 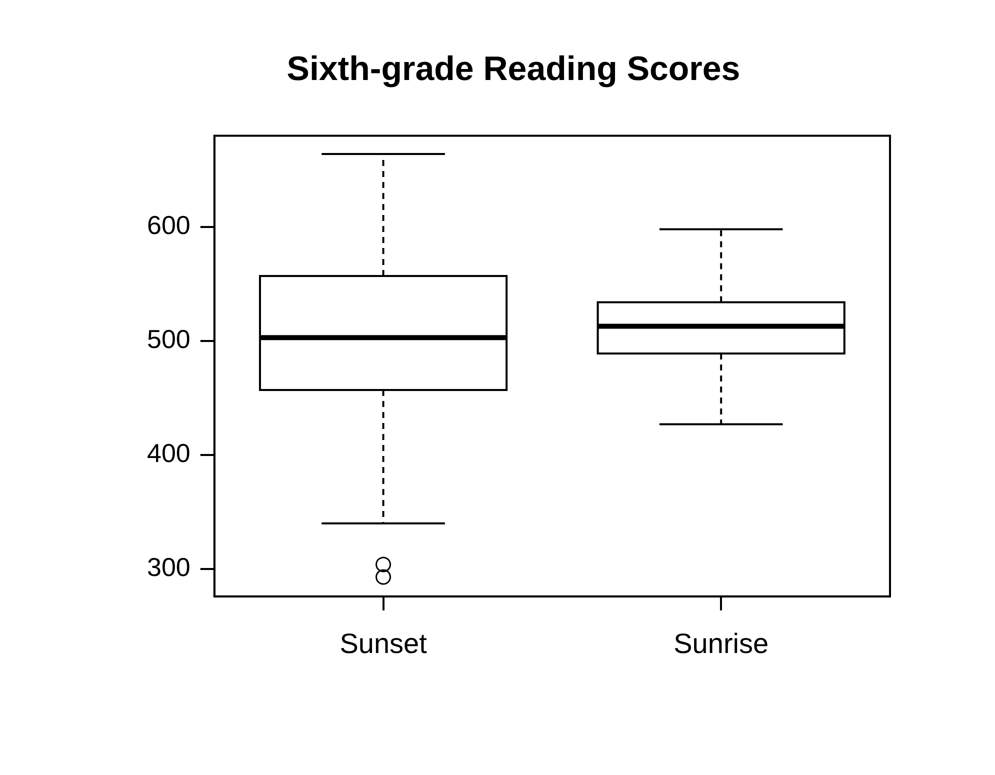 What do you see at coordinates (513, 69) in the screenshot?
I see `chart-title: Sixth-grade Reading Scores` at bounding box center [513, 69].